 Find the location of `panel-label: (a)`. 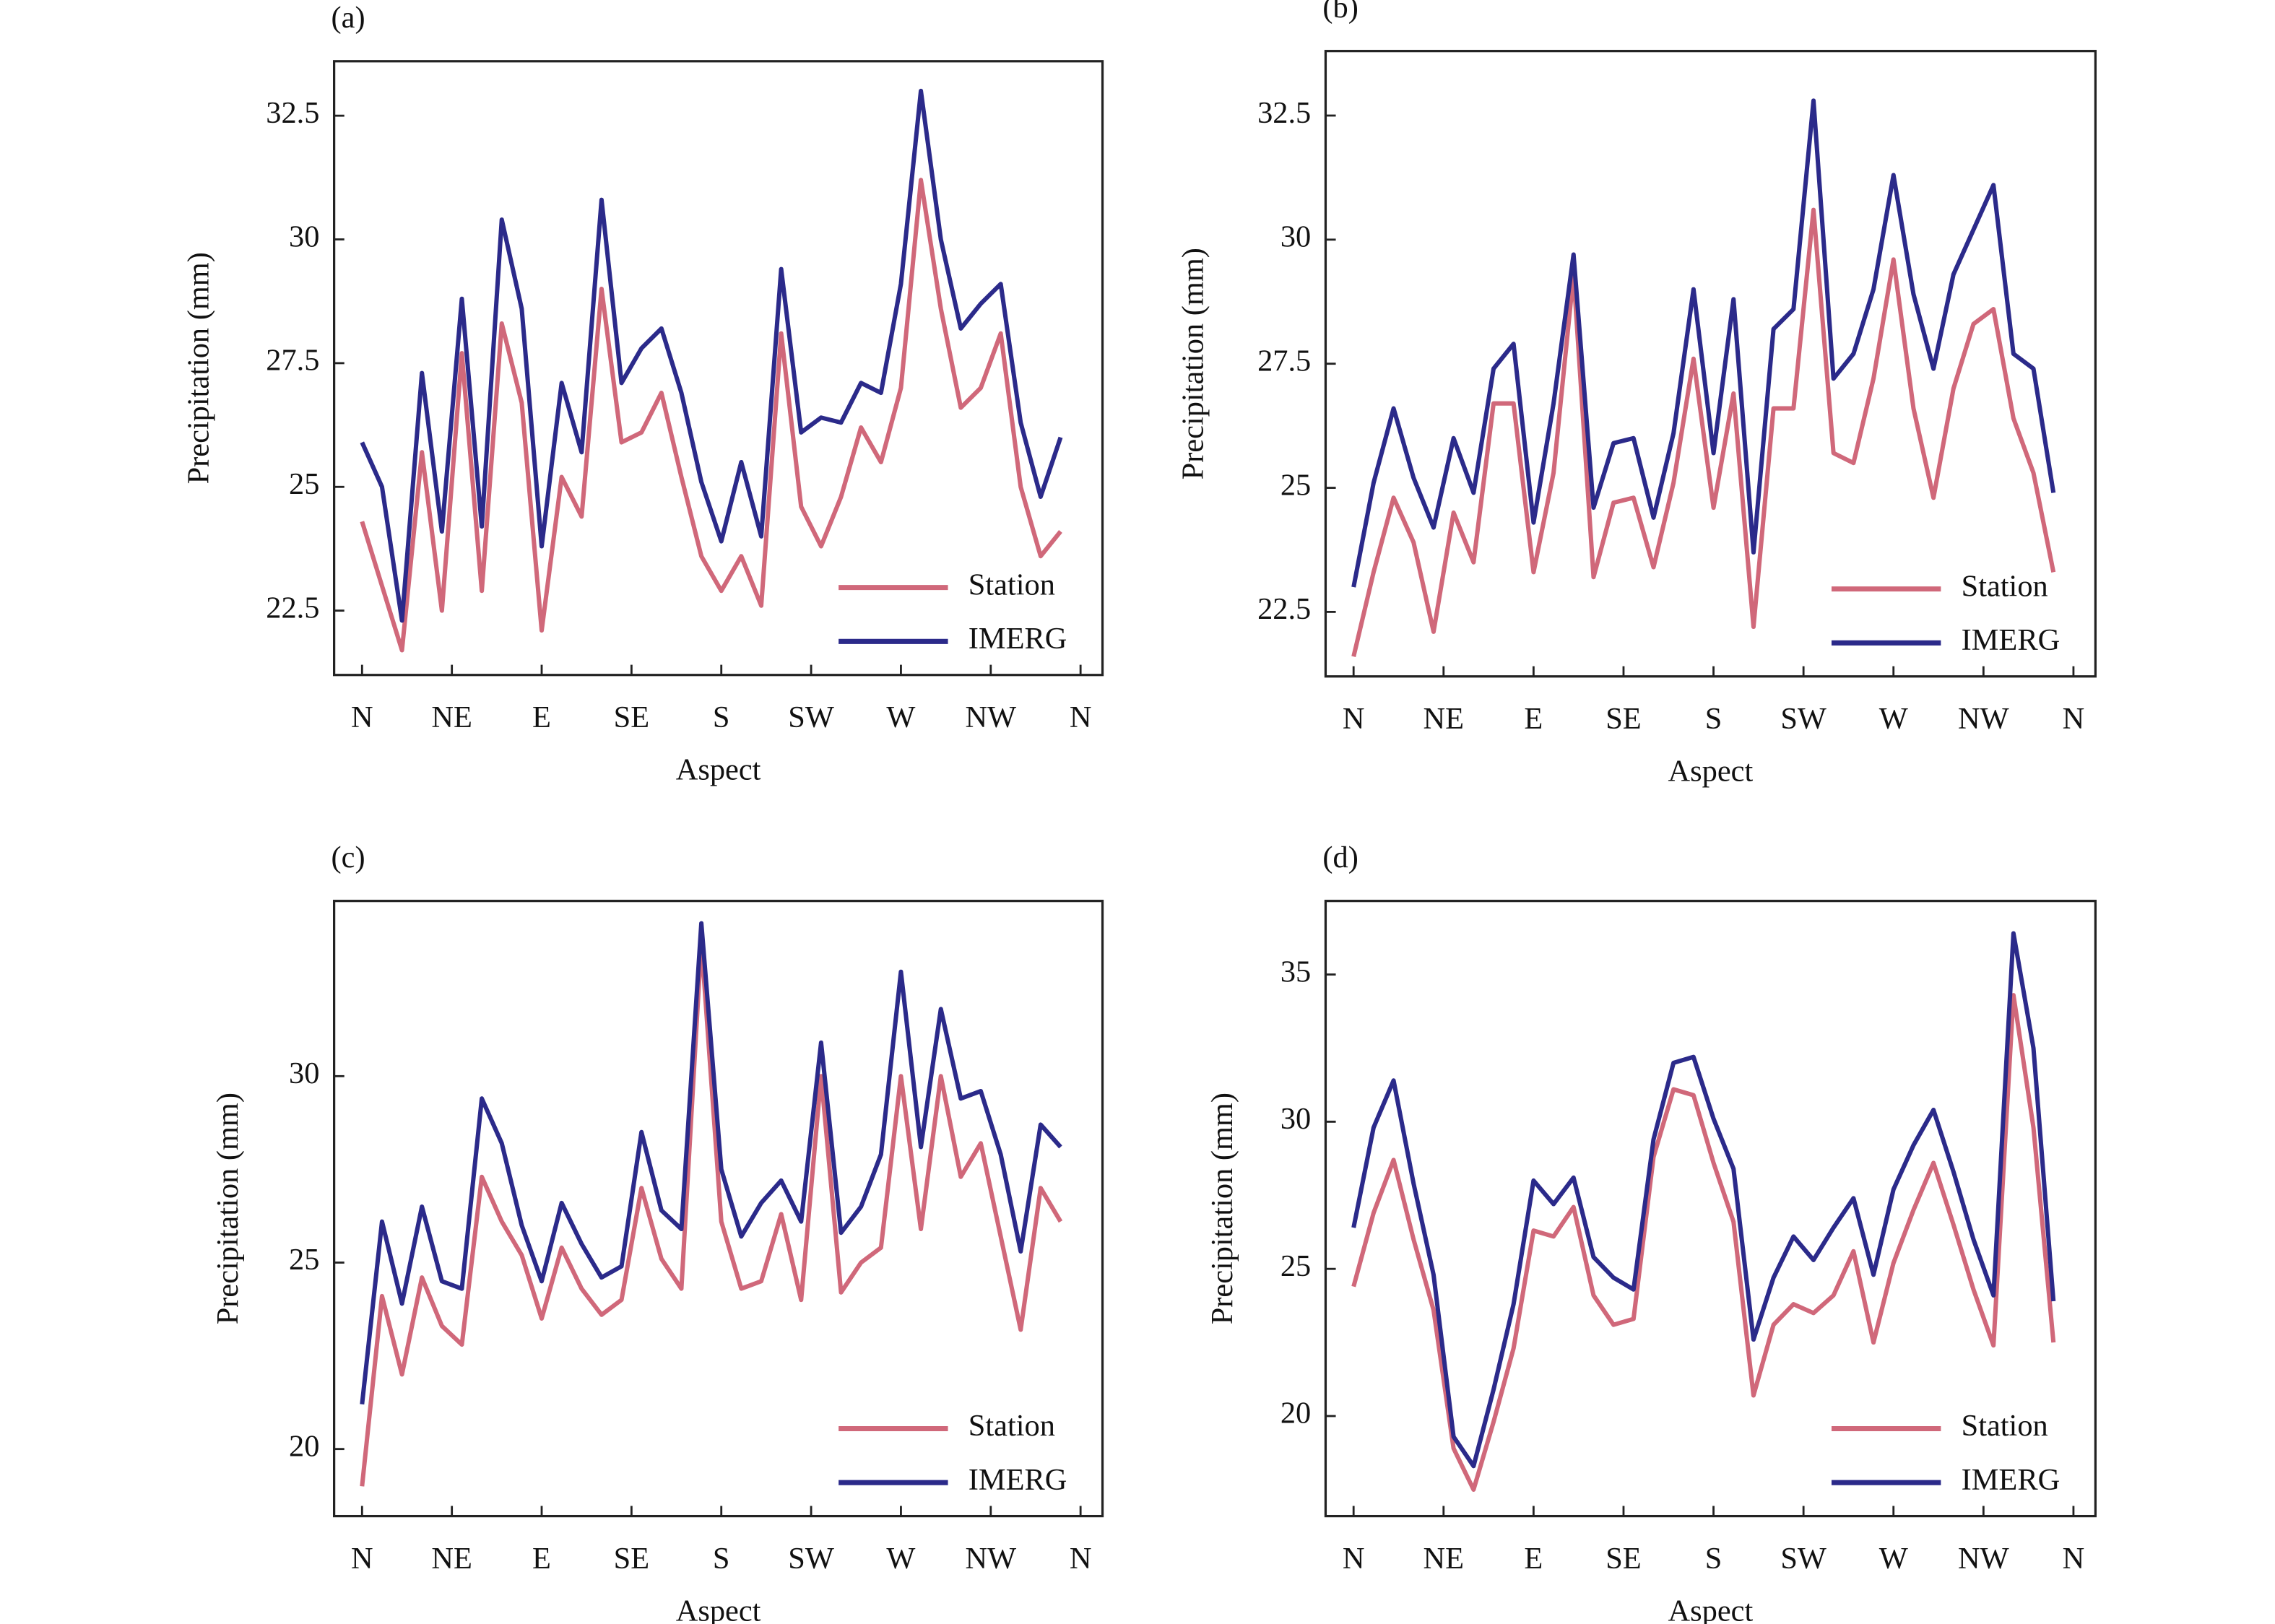

panel-label: (a) is located at coordinates (348, 18).